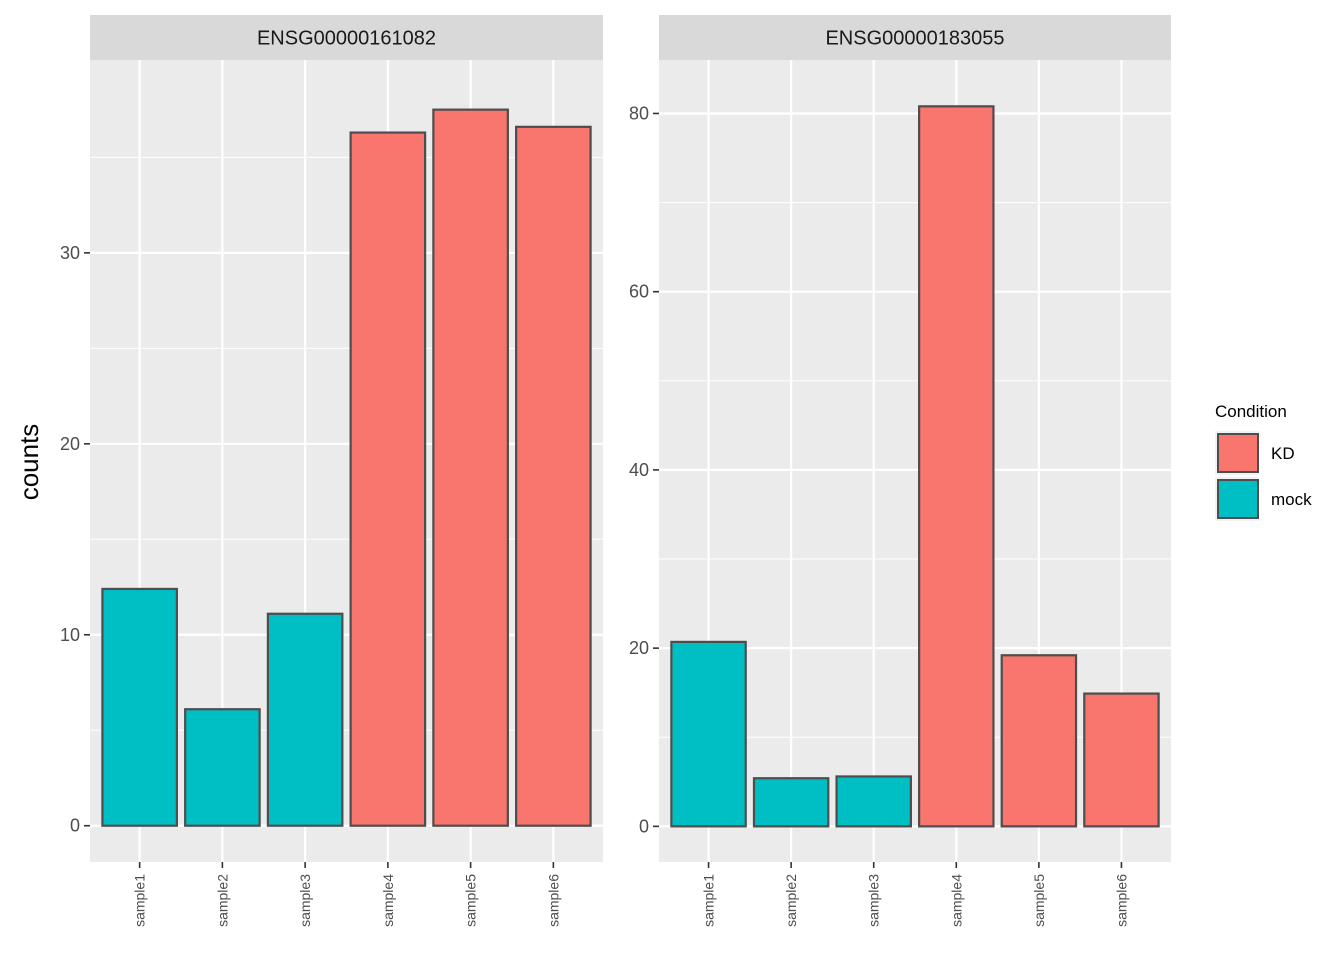 Image resolution: width=1344 pixels, height=960 pixels. Describe the element at coordinates (1238, 499) in the screenshot. I see `legend-swatch-mock` at that location.